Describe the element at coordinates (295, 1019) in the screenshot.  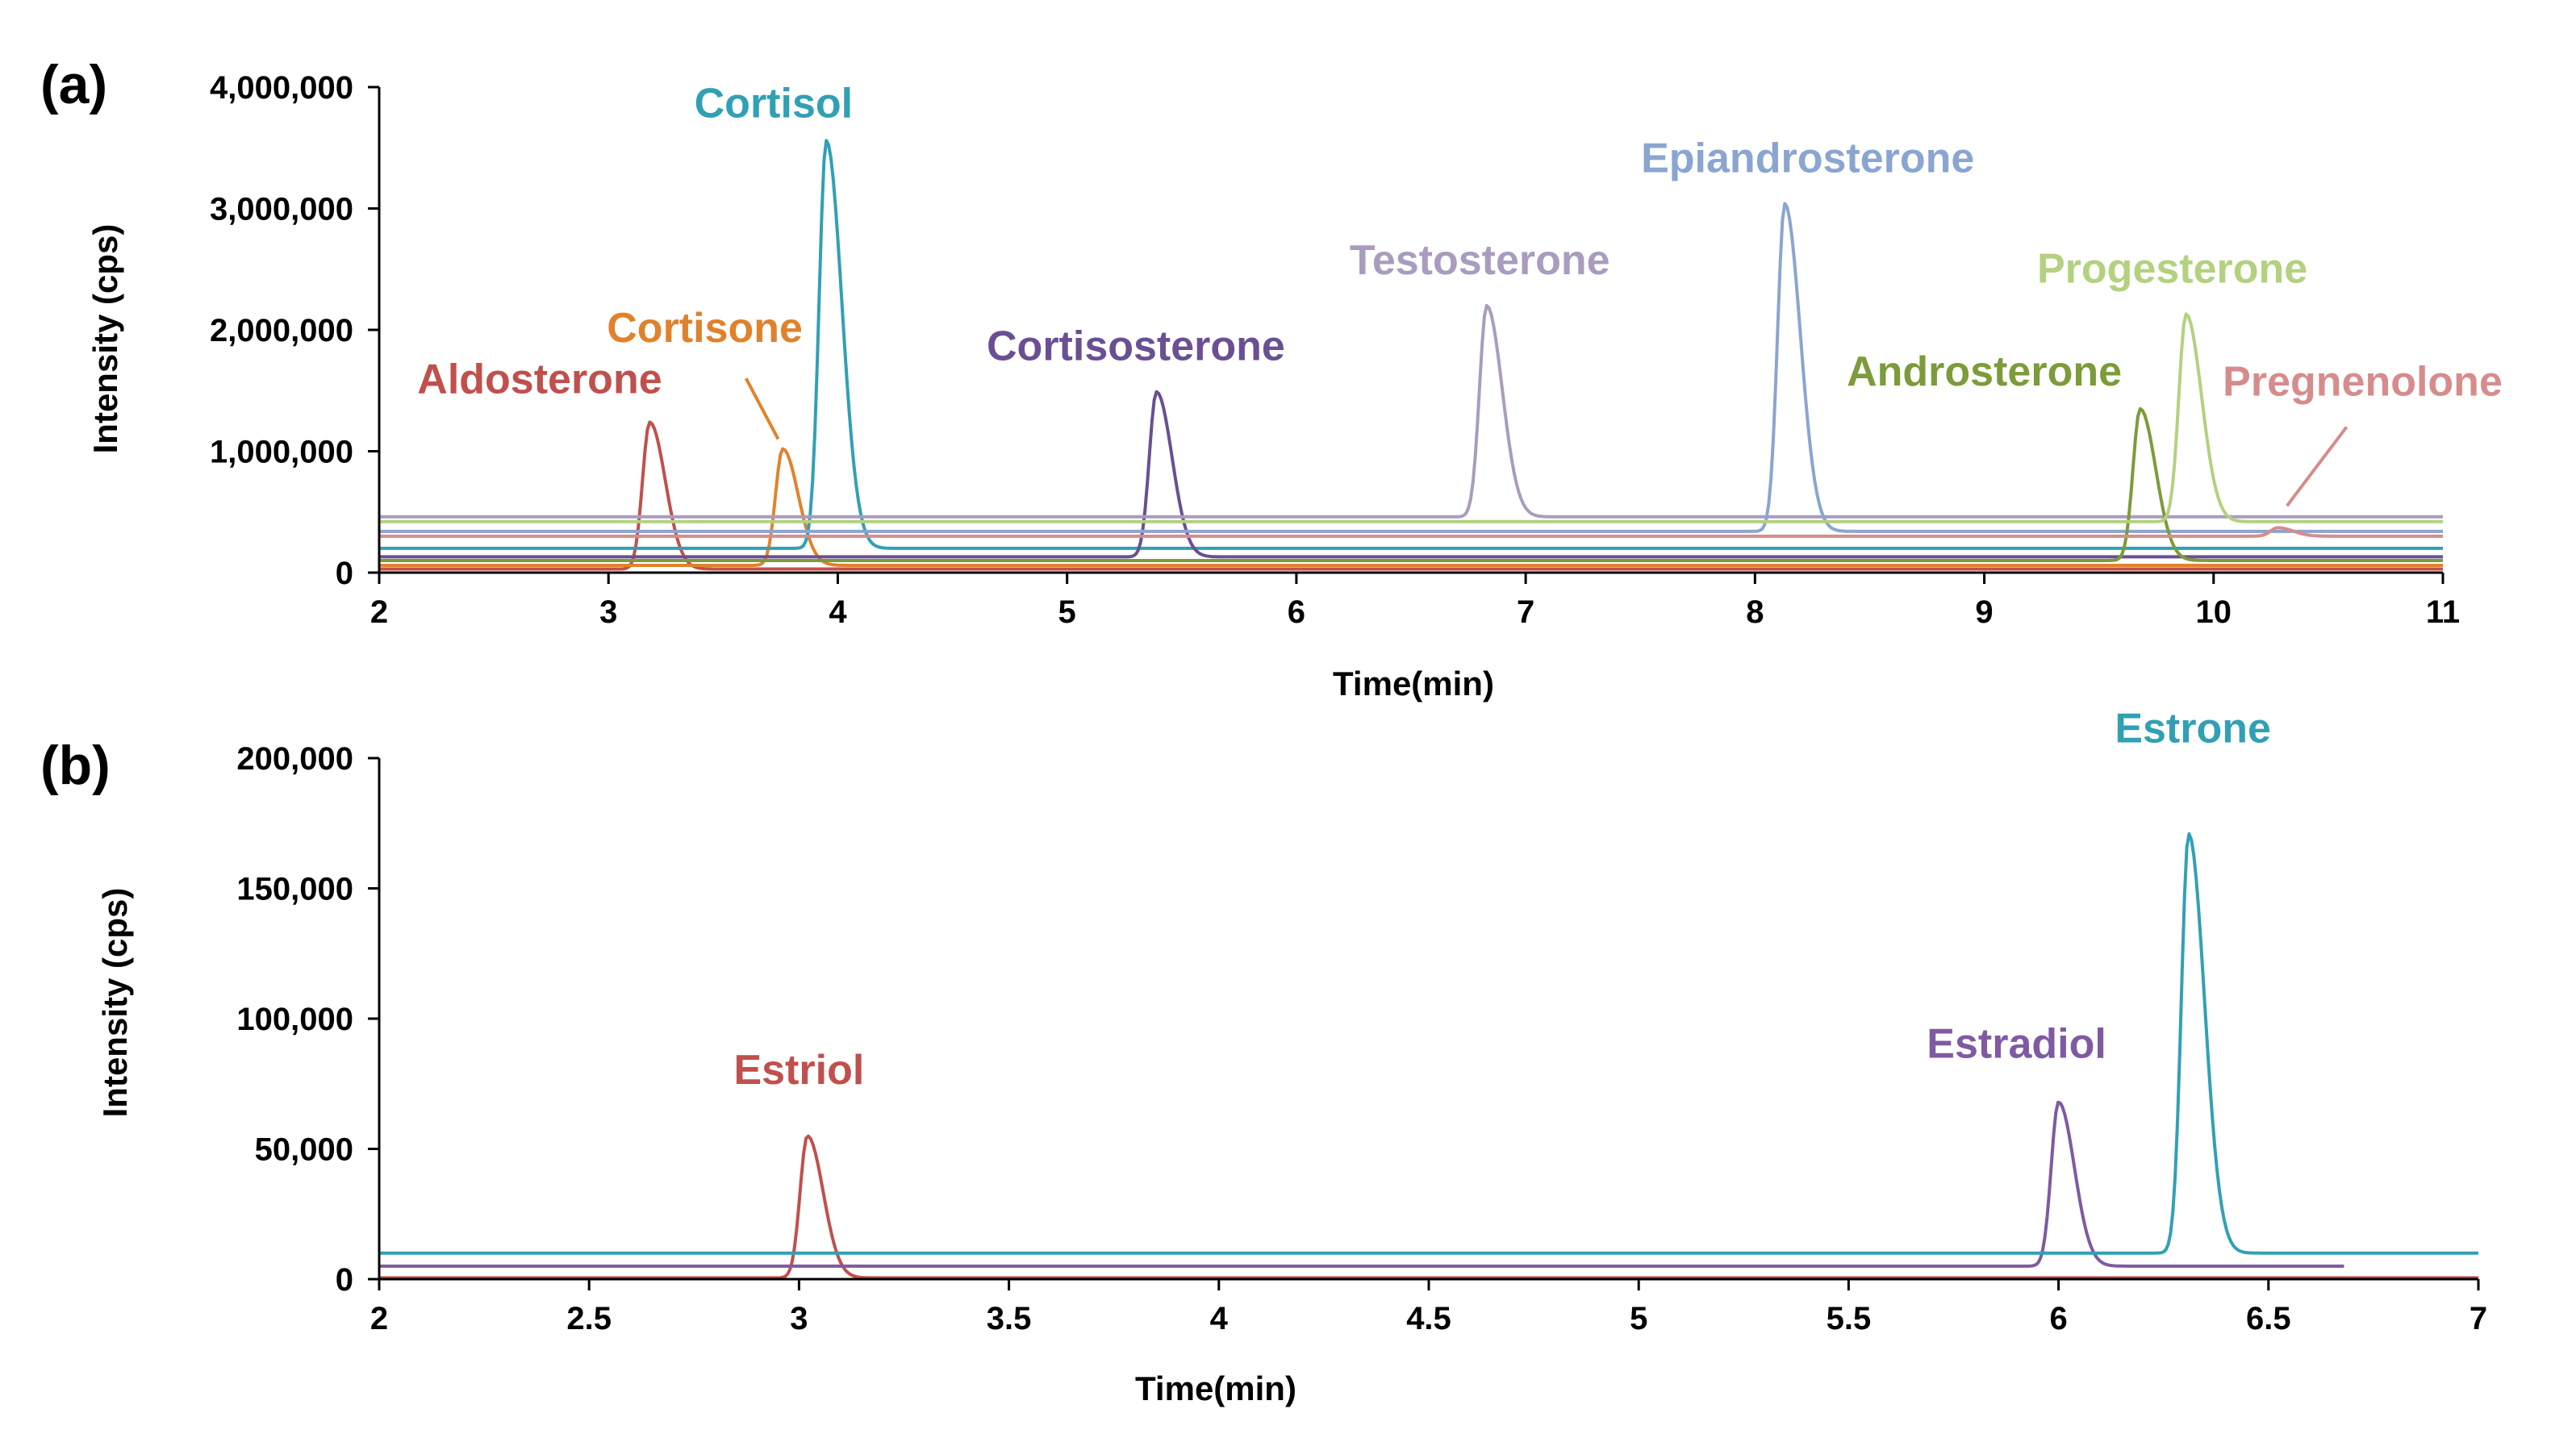
I see `panel-b-y-tick-label: 100,000` at that location.